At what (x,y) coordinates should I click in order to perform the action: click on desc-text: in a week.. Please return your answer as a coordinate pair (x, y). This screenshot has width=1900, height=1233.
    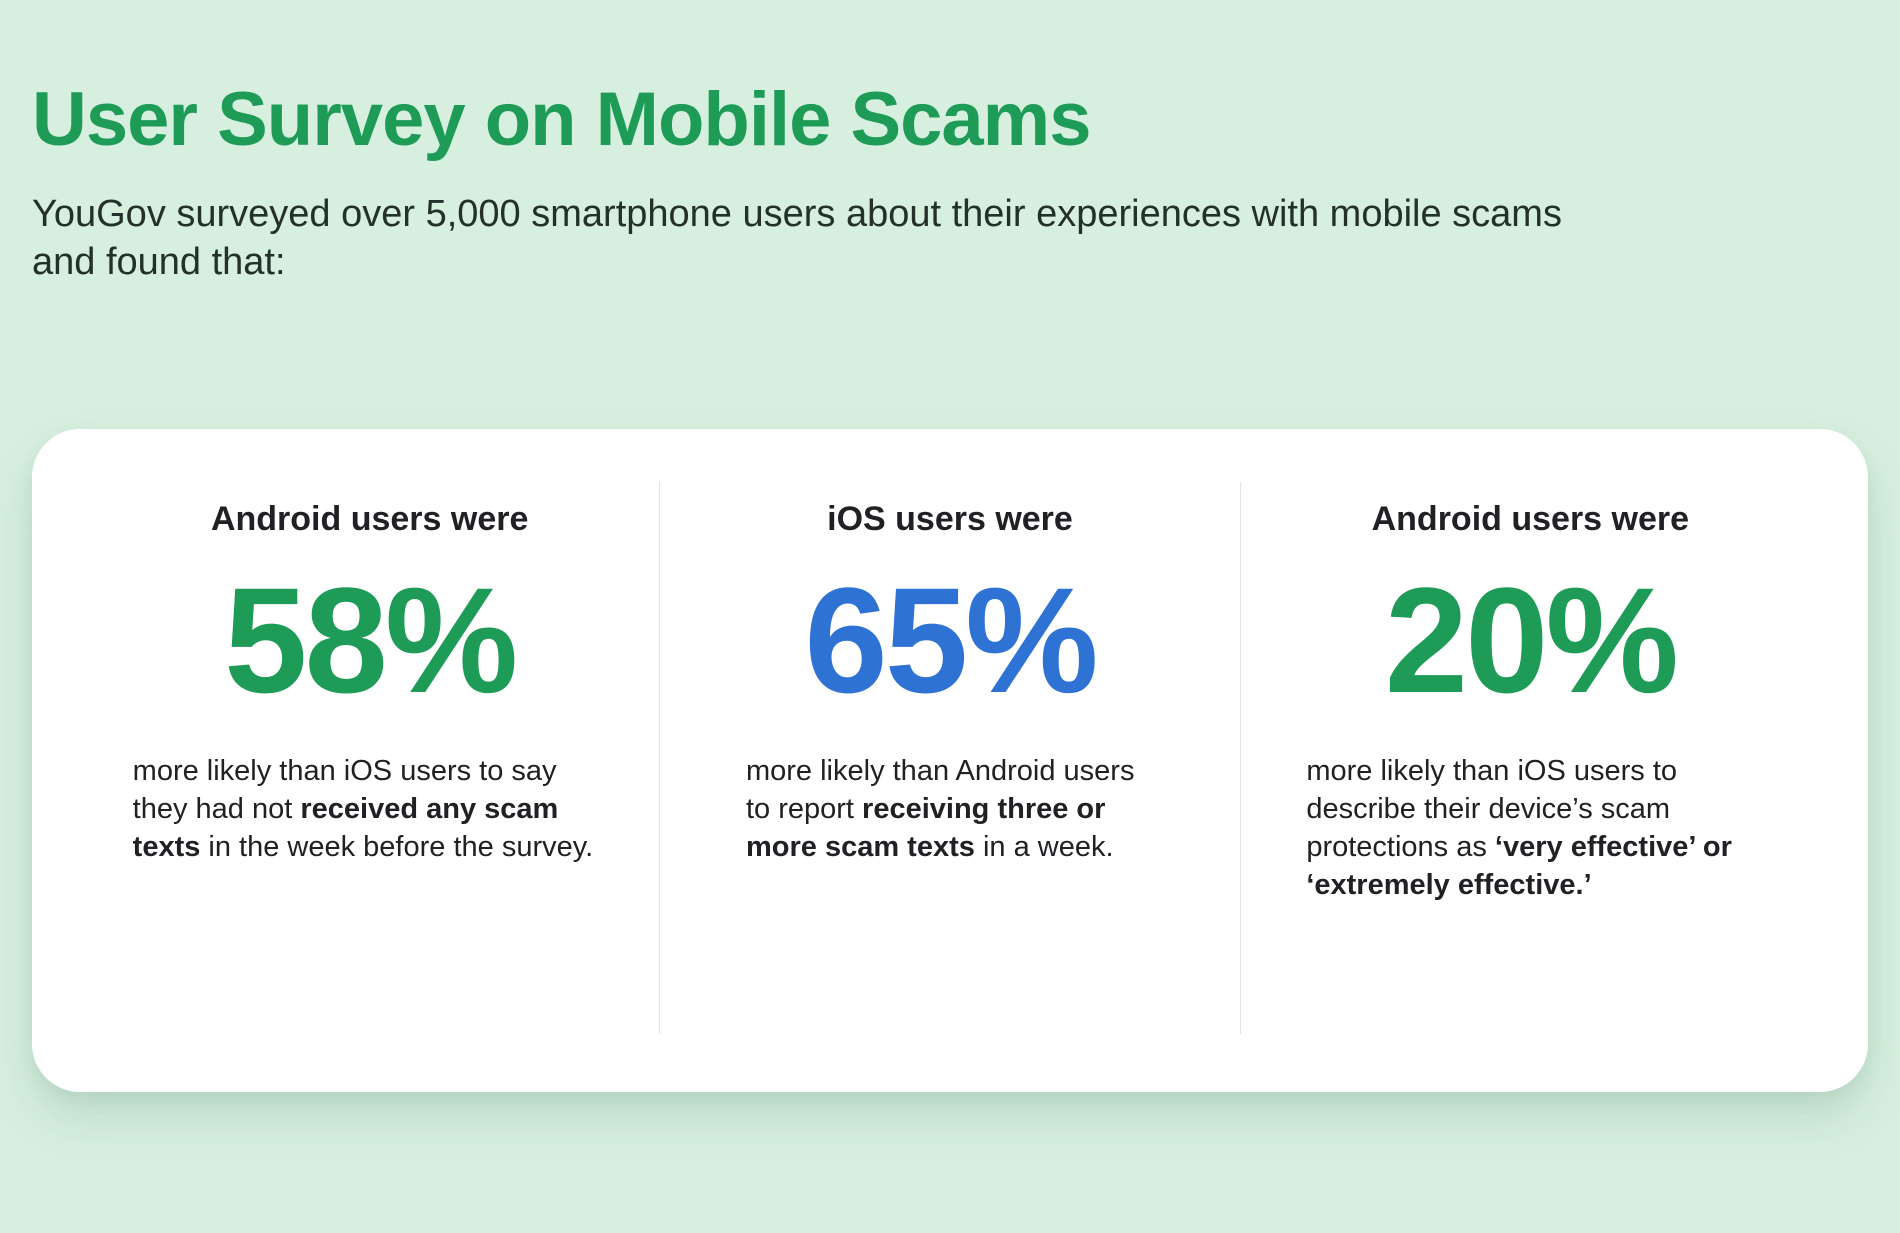
    Looking at the image, I should click on (1044, 847).